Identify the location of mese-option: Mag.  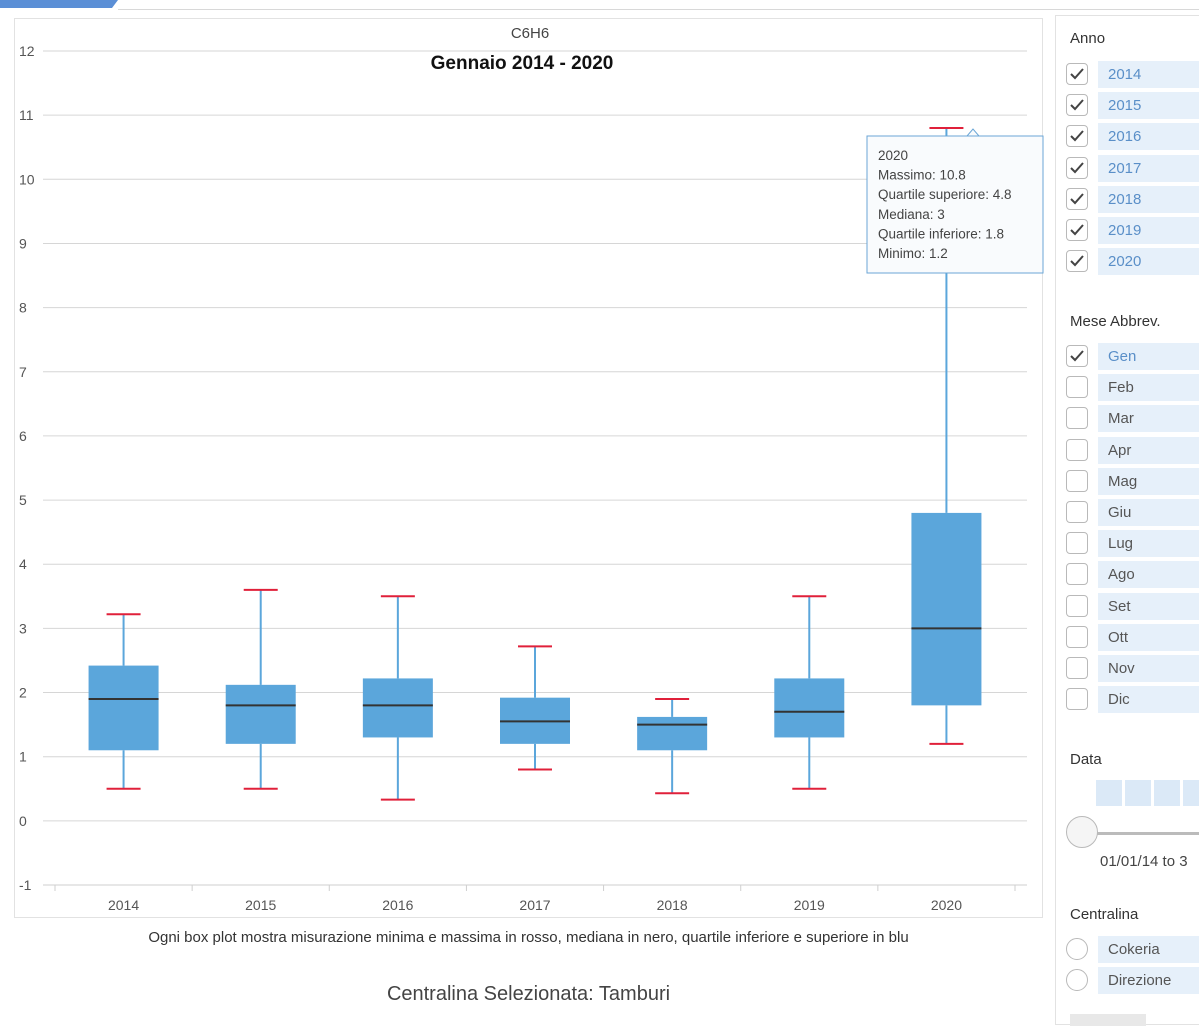
(1132, 481).